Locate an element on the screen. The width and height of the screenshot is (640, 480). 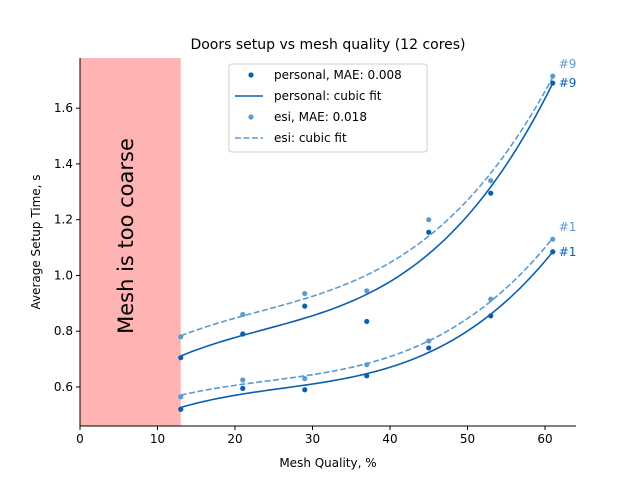
end-label-esi-1: #1 is located at coordinates (568, 227).